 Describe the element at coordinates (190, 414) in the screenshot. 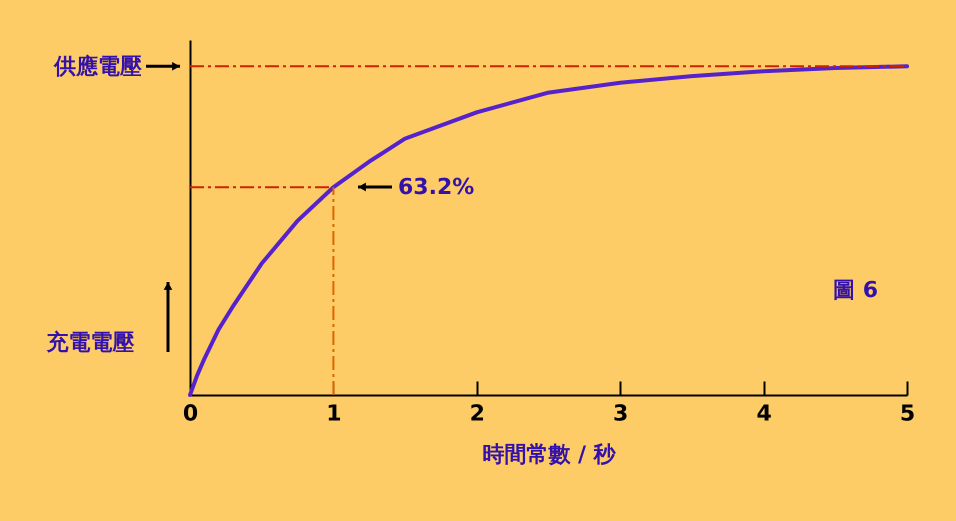

I see `x-tick-label: 0` at that location.